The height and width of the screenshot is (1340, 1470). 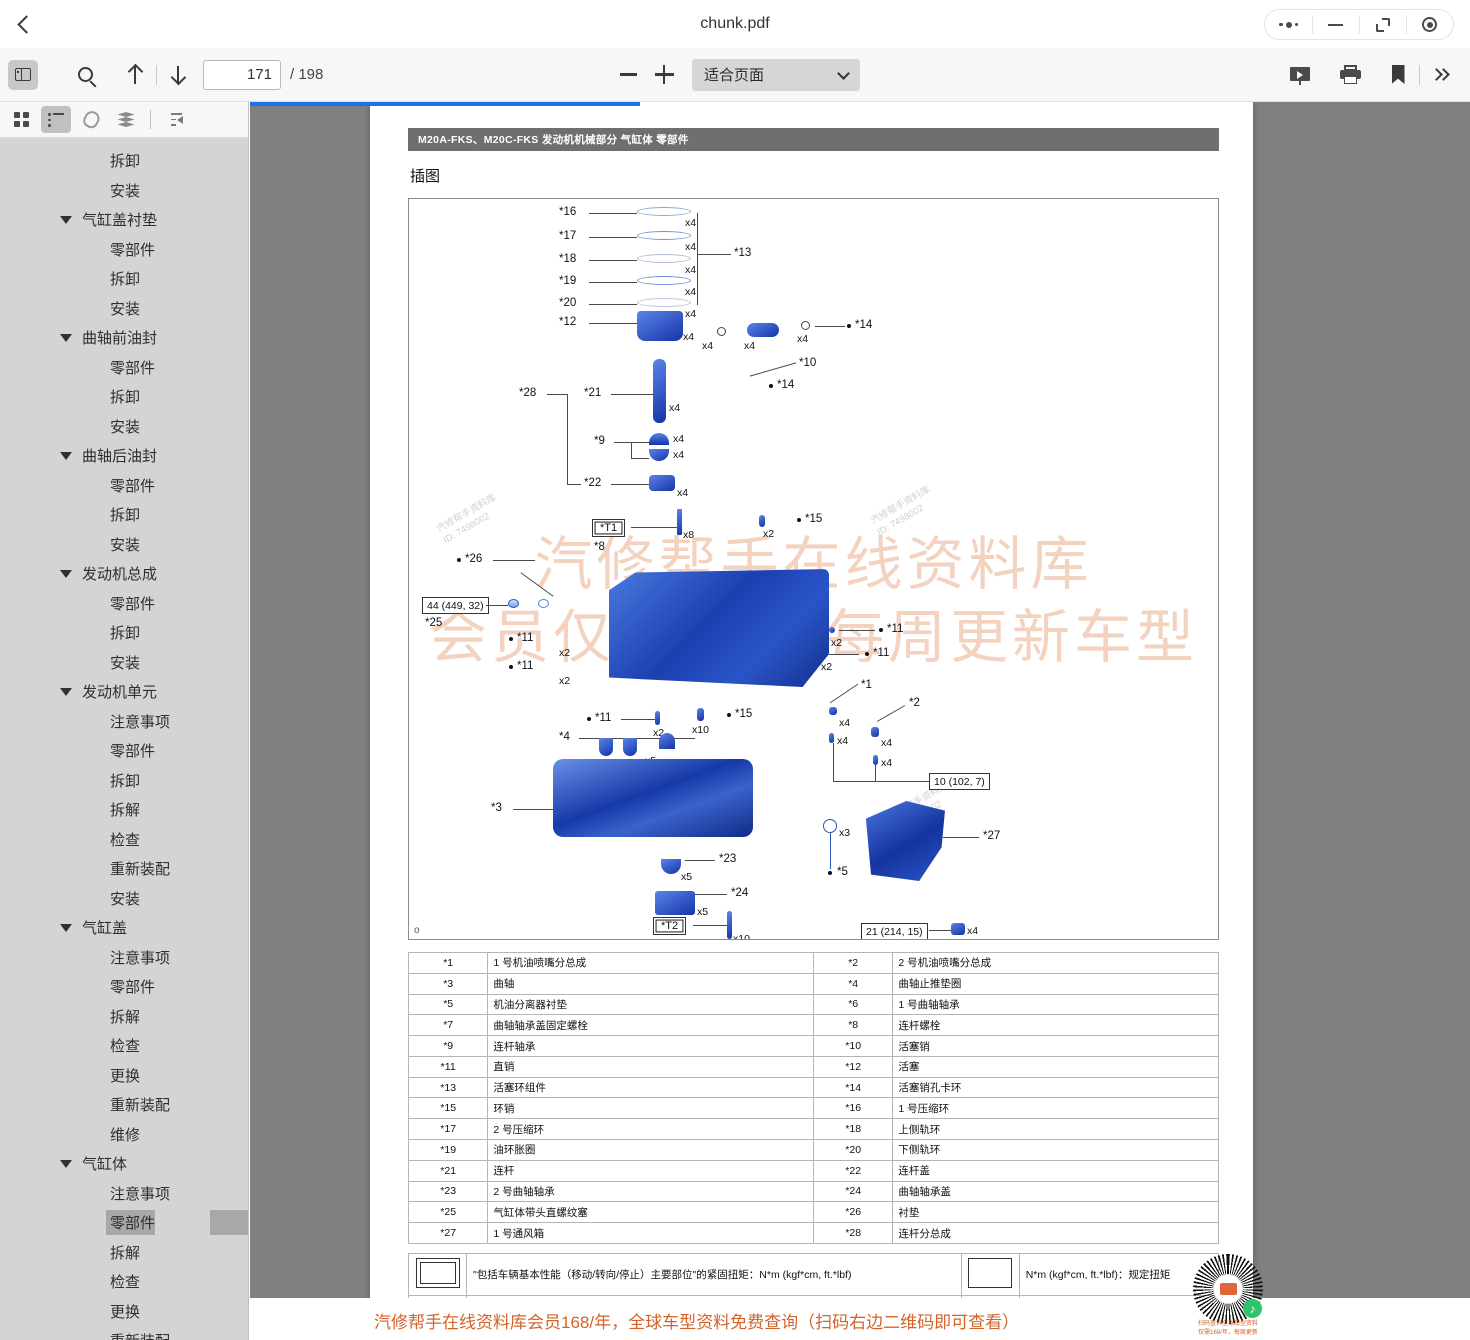 What do you see at coordinates (124, 810) in the screenshot?
I see `sidebar-item-22: 拆解` at bounding box center [124, 810].